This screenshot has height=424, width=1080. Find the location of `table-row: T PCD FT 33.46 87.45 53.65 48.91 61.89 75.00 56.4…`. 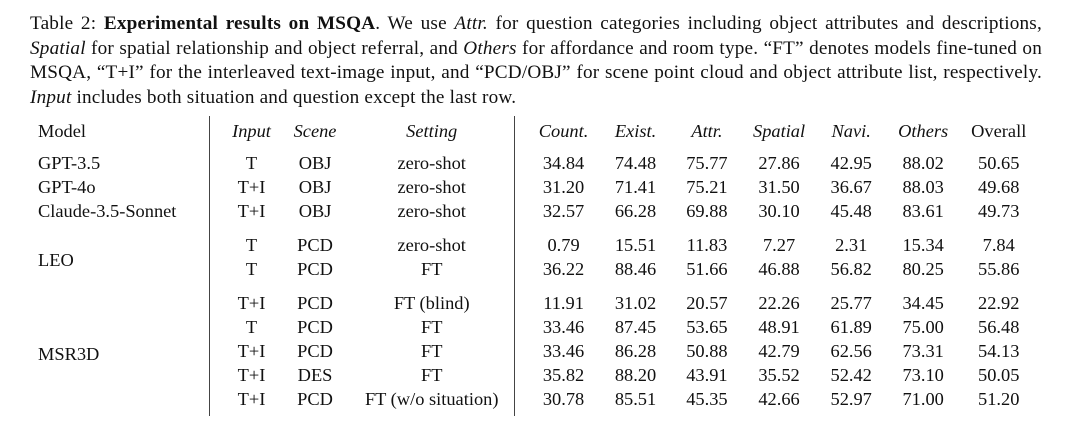

table-row: T PCD FT 33.46 87.45 53.65 48.91 61.89 75.00 56.4… is located at coordinates (536, 327).